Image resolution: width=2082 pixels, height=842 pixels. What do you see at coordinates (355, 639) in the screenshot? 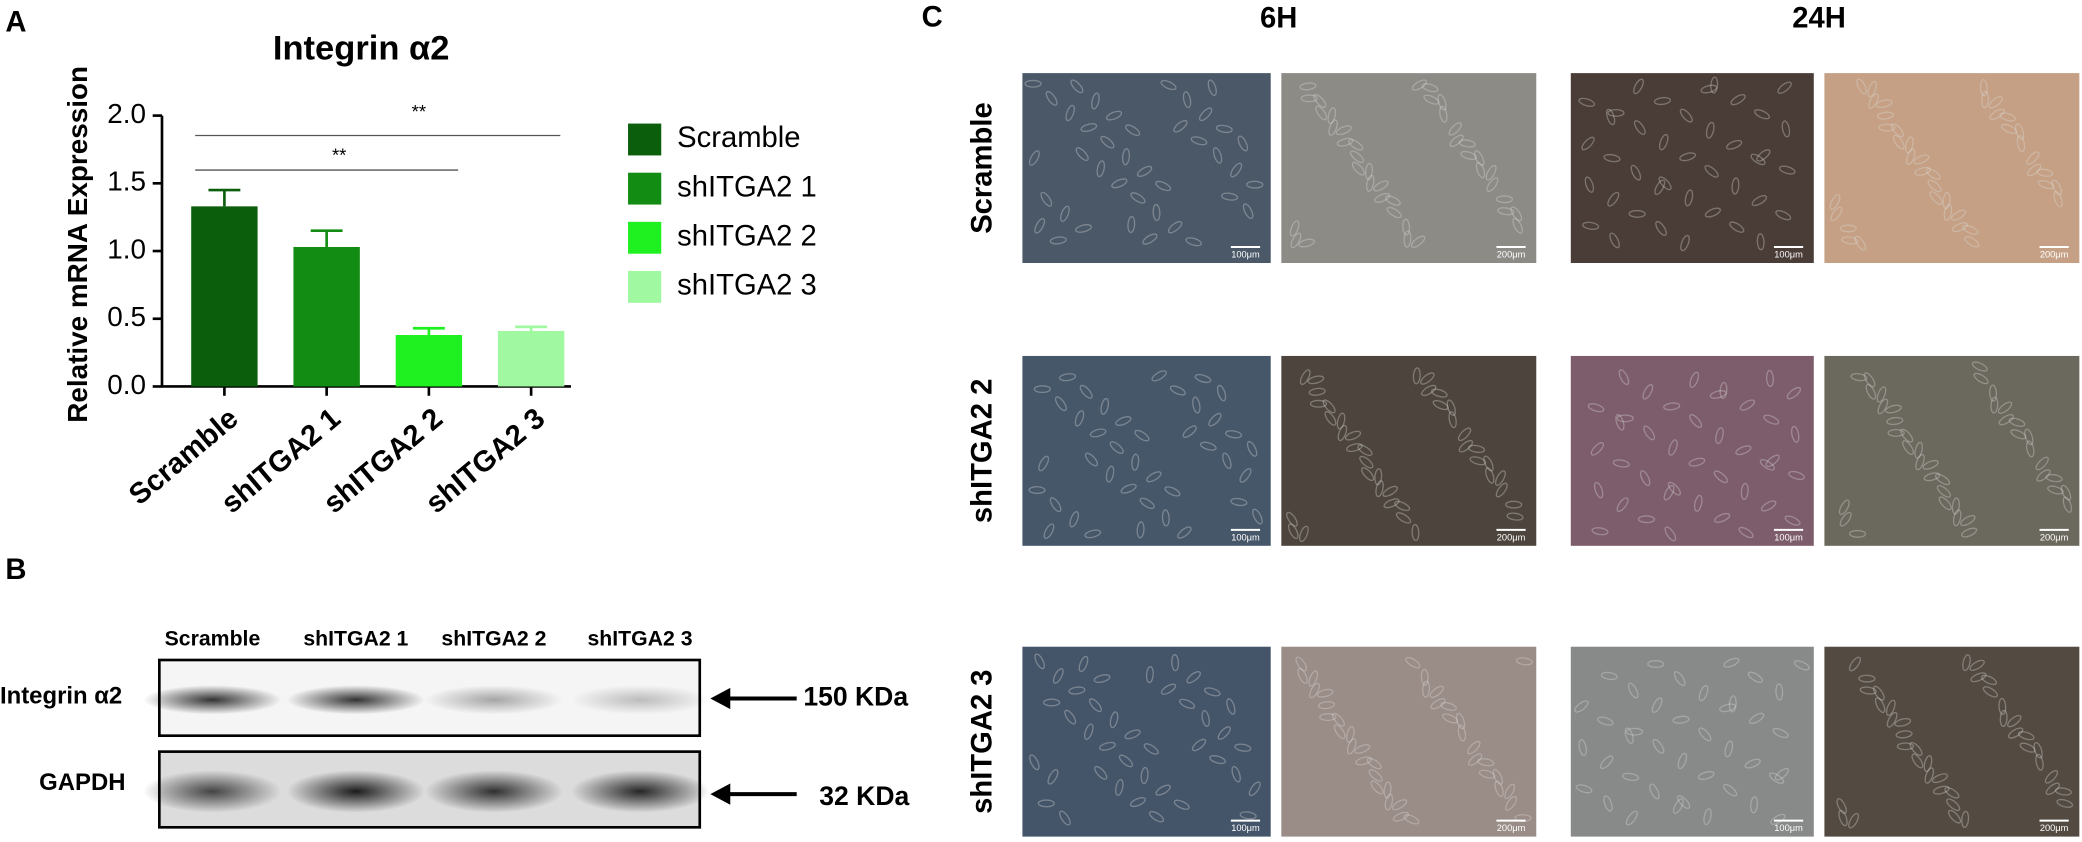
I see `lane-label: shITGA2 1` at bounding box center [355, 639].